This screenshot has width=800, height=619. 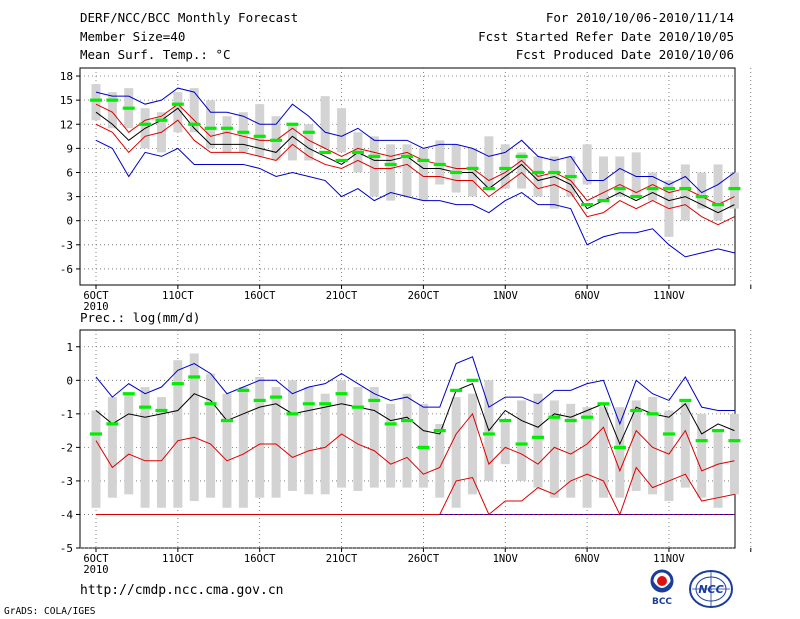 I want to click on temp-xtick-label: 6NOV, so click(x=587, y=296).